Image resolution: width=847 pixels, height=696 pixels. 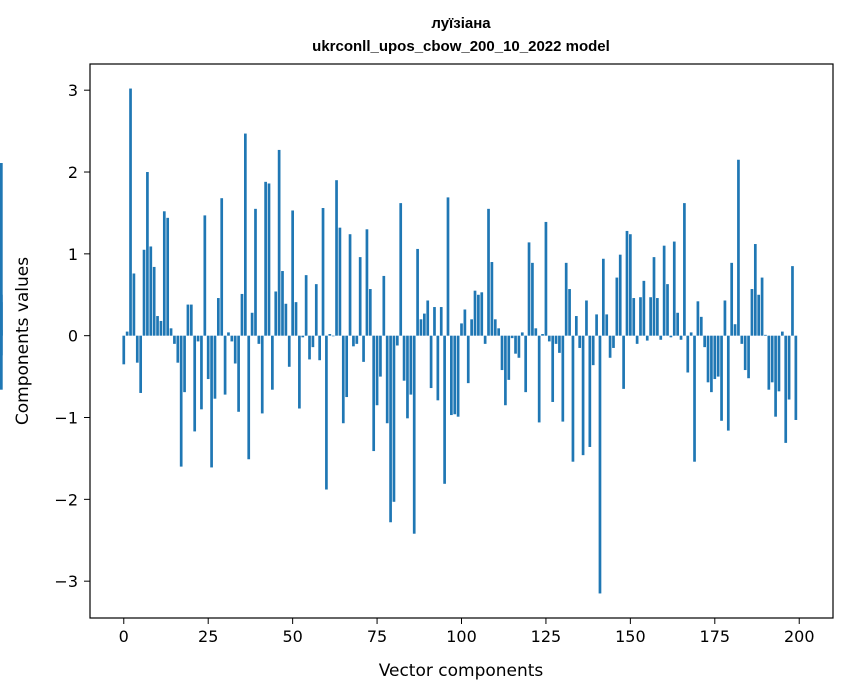 What do you see at coordinates (630, 636) in the screenshot?
I see `x-tick-label: 150` at bounding box center [630, 636].